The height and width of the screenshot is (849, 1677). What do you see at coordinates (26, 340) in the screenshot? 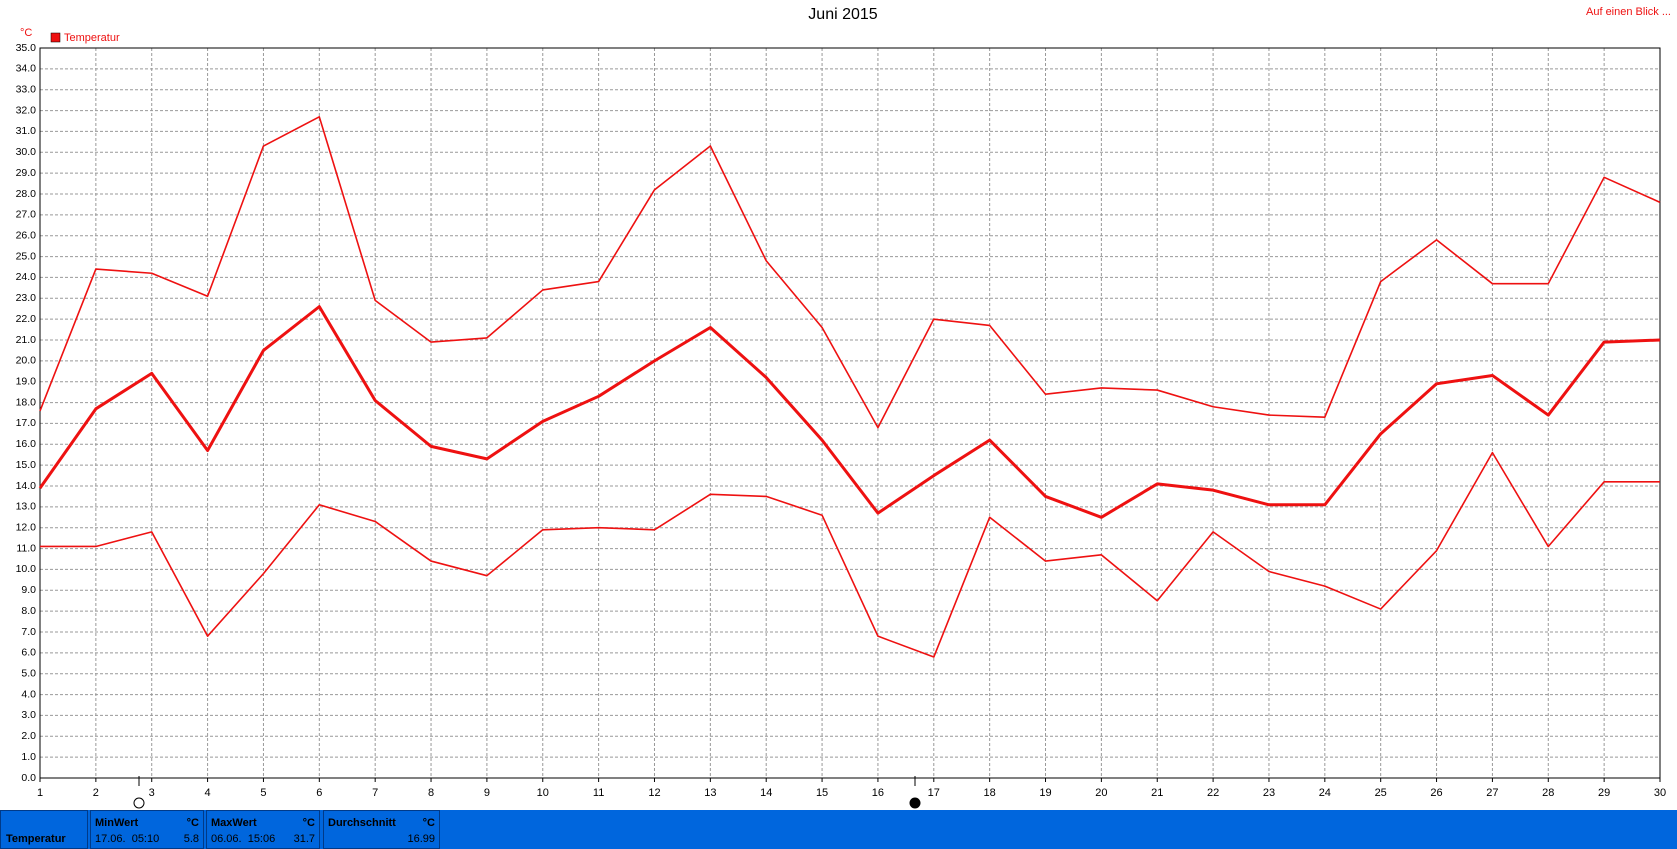
I see `y-tick-label: 21.0` at bounding box center [26, 340].